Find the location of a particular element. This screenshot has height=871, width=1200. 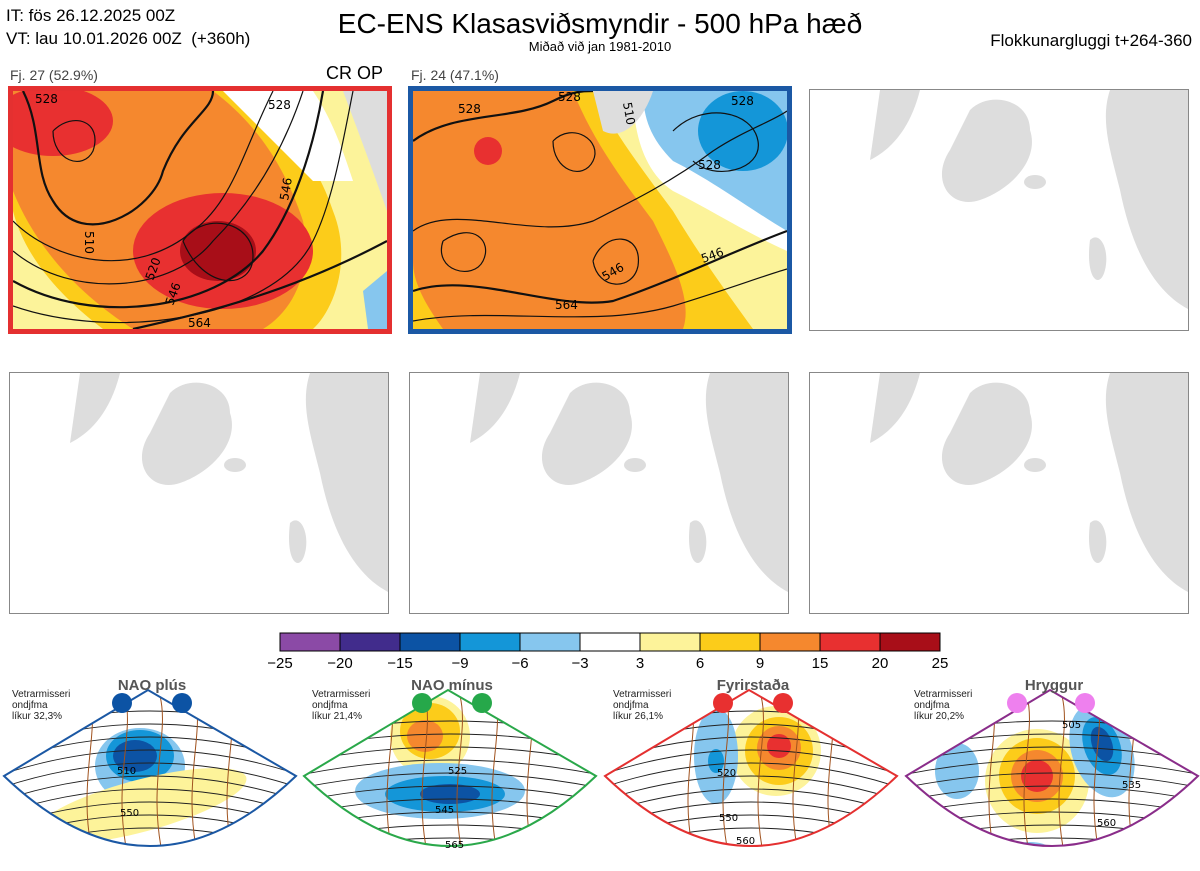

regime-1-note-line-0: Vetrarmisseri is located at coordinates (341, 694).